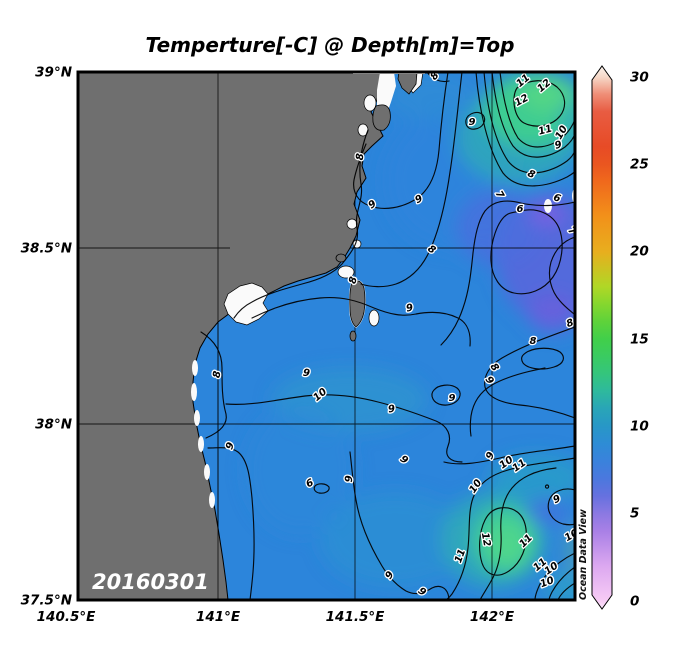 The width and height of the screenshot is (684, 660). Describe the element at coordinates (218, 617) in the screenshot. I see `x-tick-label: 141°E` at that location.